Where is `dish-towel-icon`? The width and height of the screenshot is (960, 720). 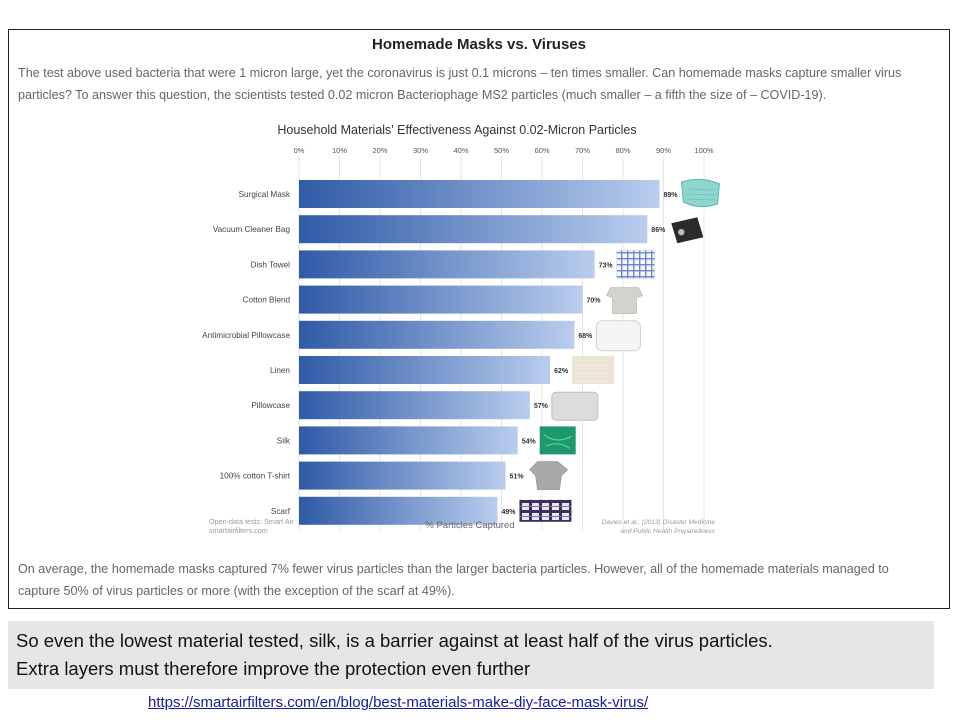
dish-towel-icon is located at coordinates (635, 264).